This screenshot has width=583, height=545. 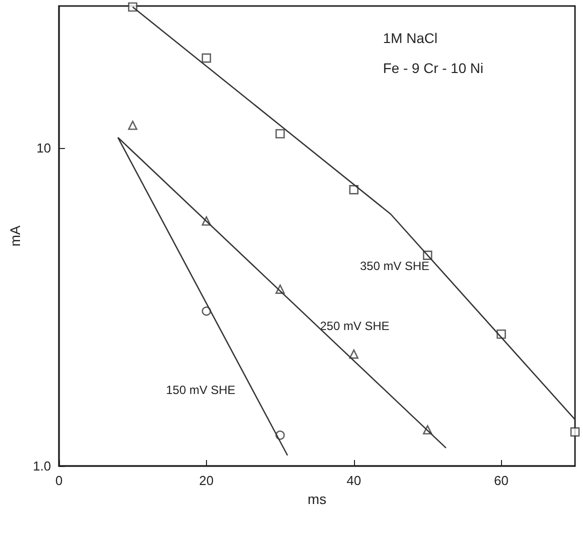 I want to click on x-tick-label: 0, so click(x=59, y=480).